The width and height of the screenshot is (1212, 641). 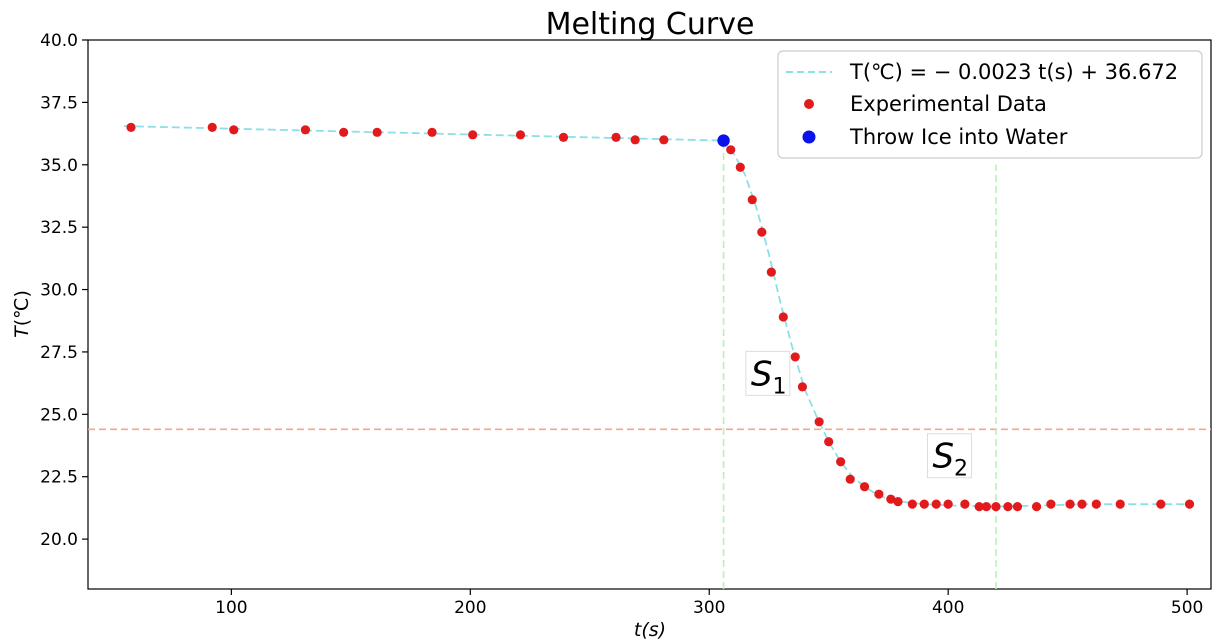 What do you see at coordinates (59, 415) in the screenshot?
I see `y-tick-label: 25.0` at bounding box center [59, 415].